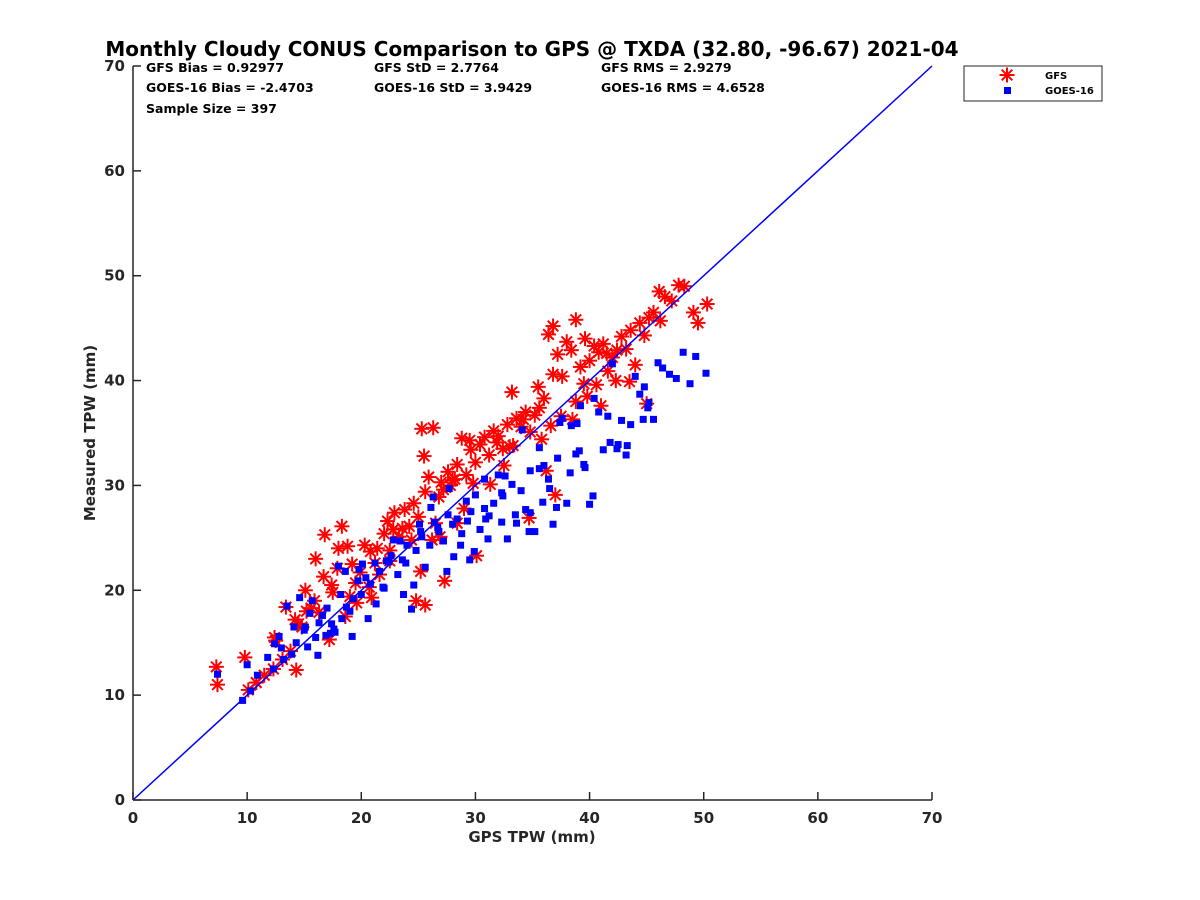 Image resolution: width=1200 pixels, height=900 pixels. I want to click on x-tick-label: 40, so click(589, 818).